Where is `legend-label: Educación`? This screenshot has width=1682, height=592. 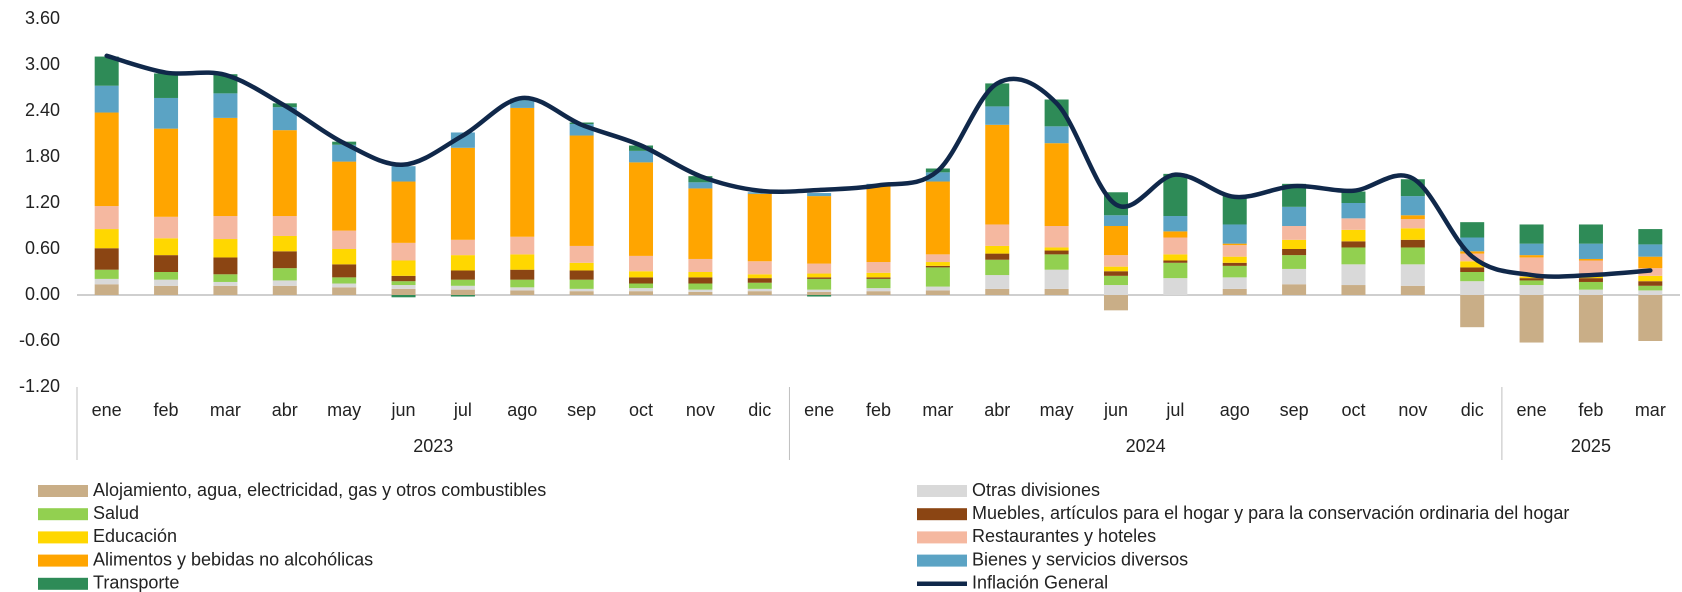
legend-label: Educación is located at coordinates (135, 536).